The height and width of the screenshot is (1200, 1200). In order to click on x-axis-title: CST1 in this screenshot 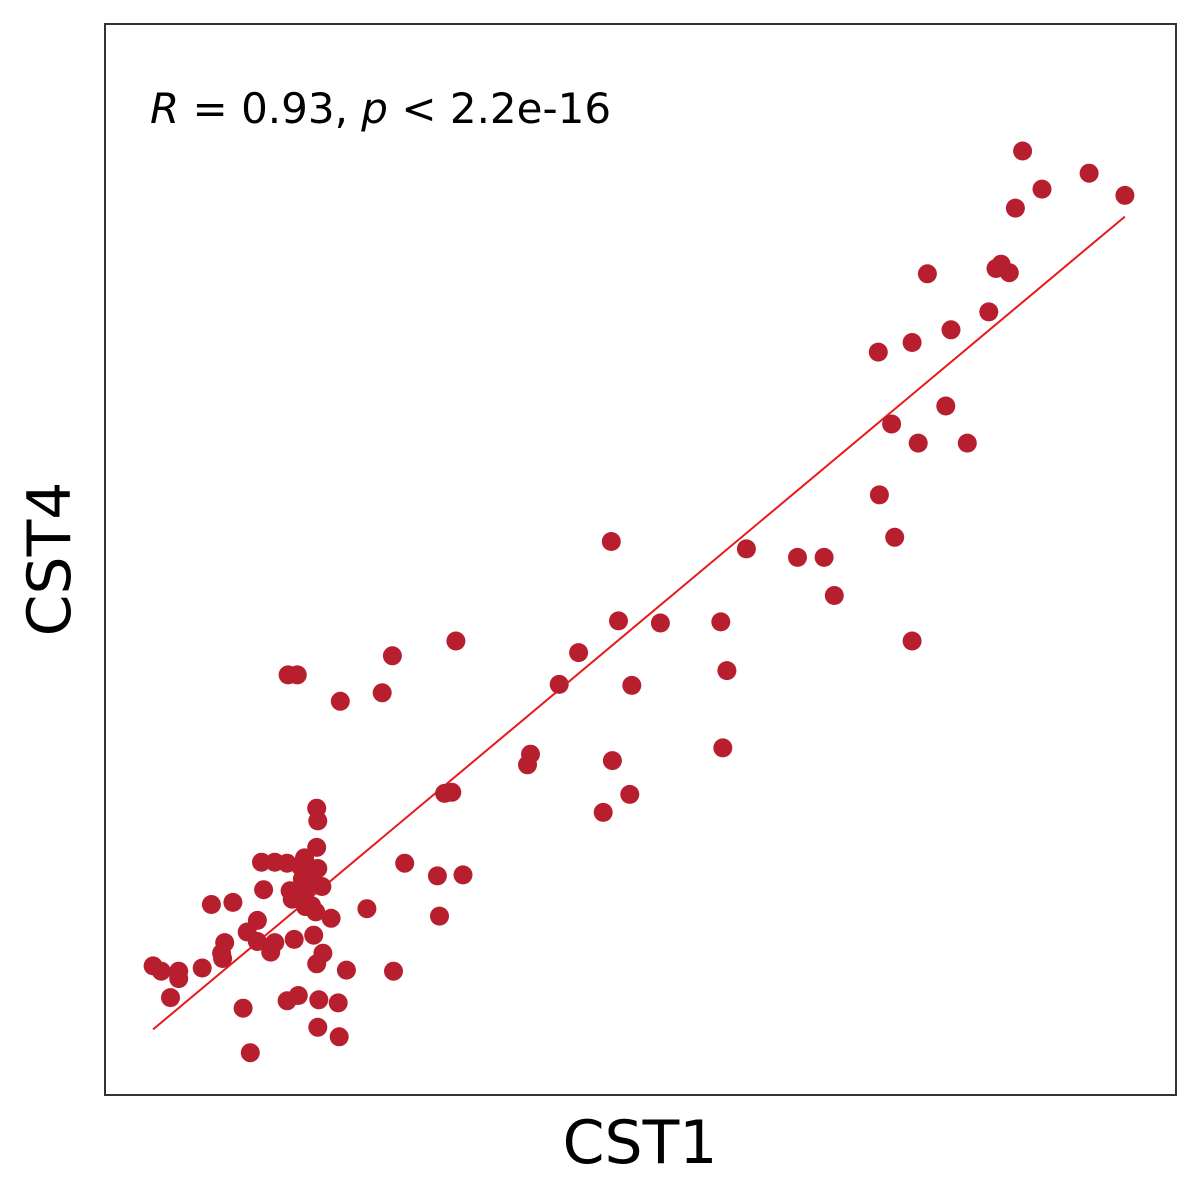, I will do `click(640, 1143)`.